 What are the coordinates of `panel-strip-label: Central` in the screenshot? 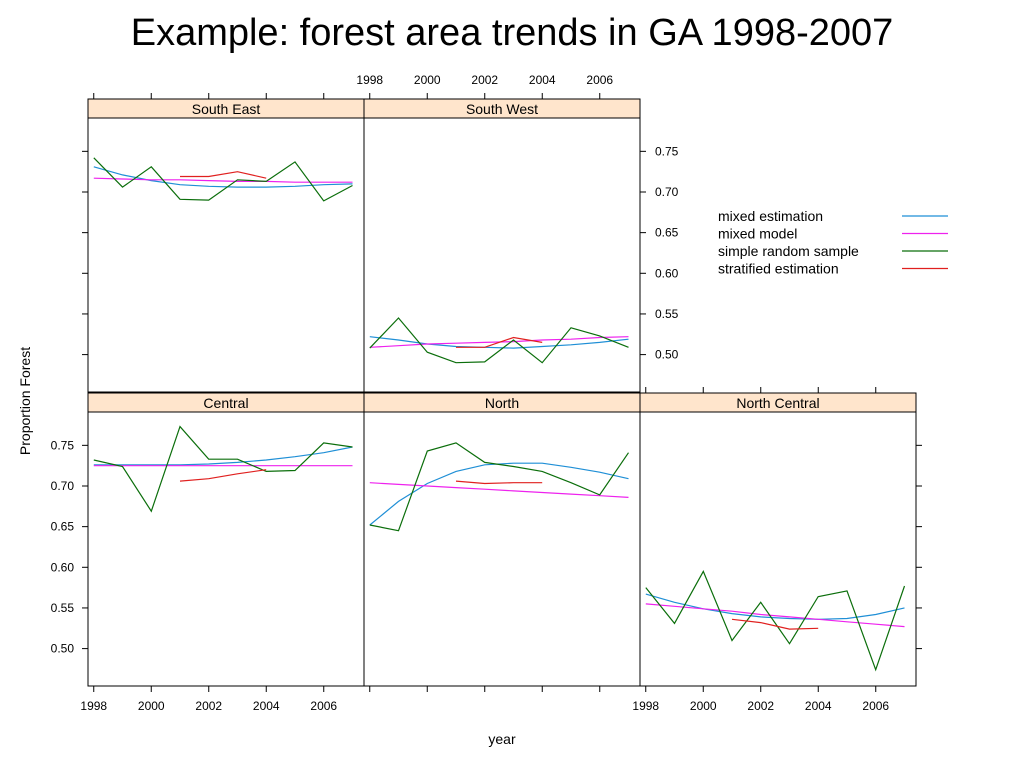 It's located at (225, 403).